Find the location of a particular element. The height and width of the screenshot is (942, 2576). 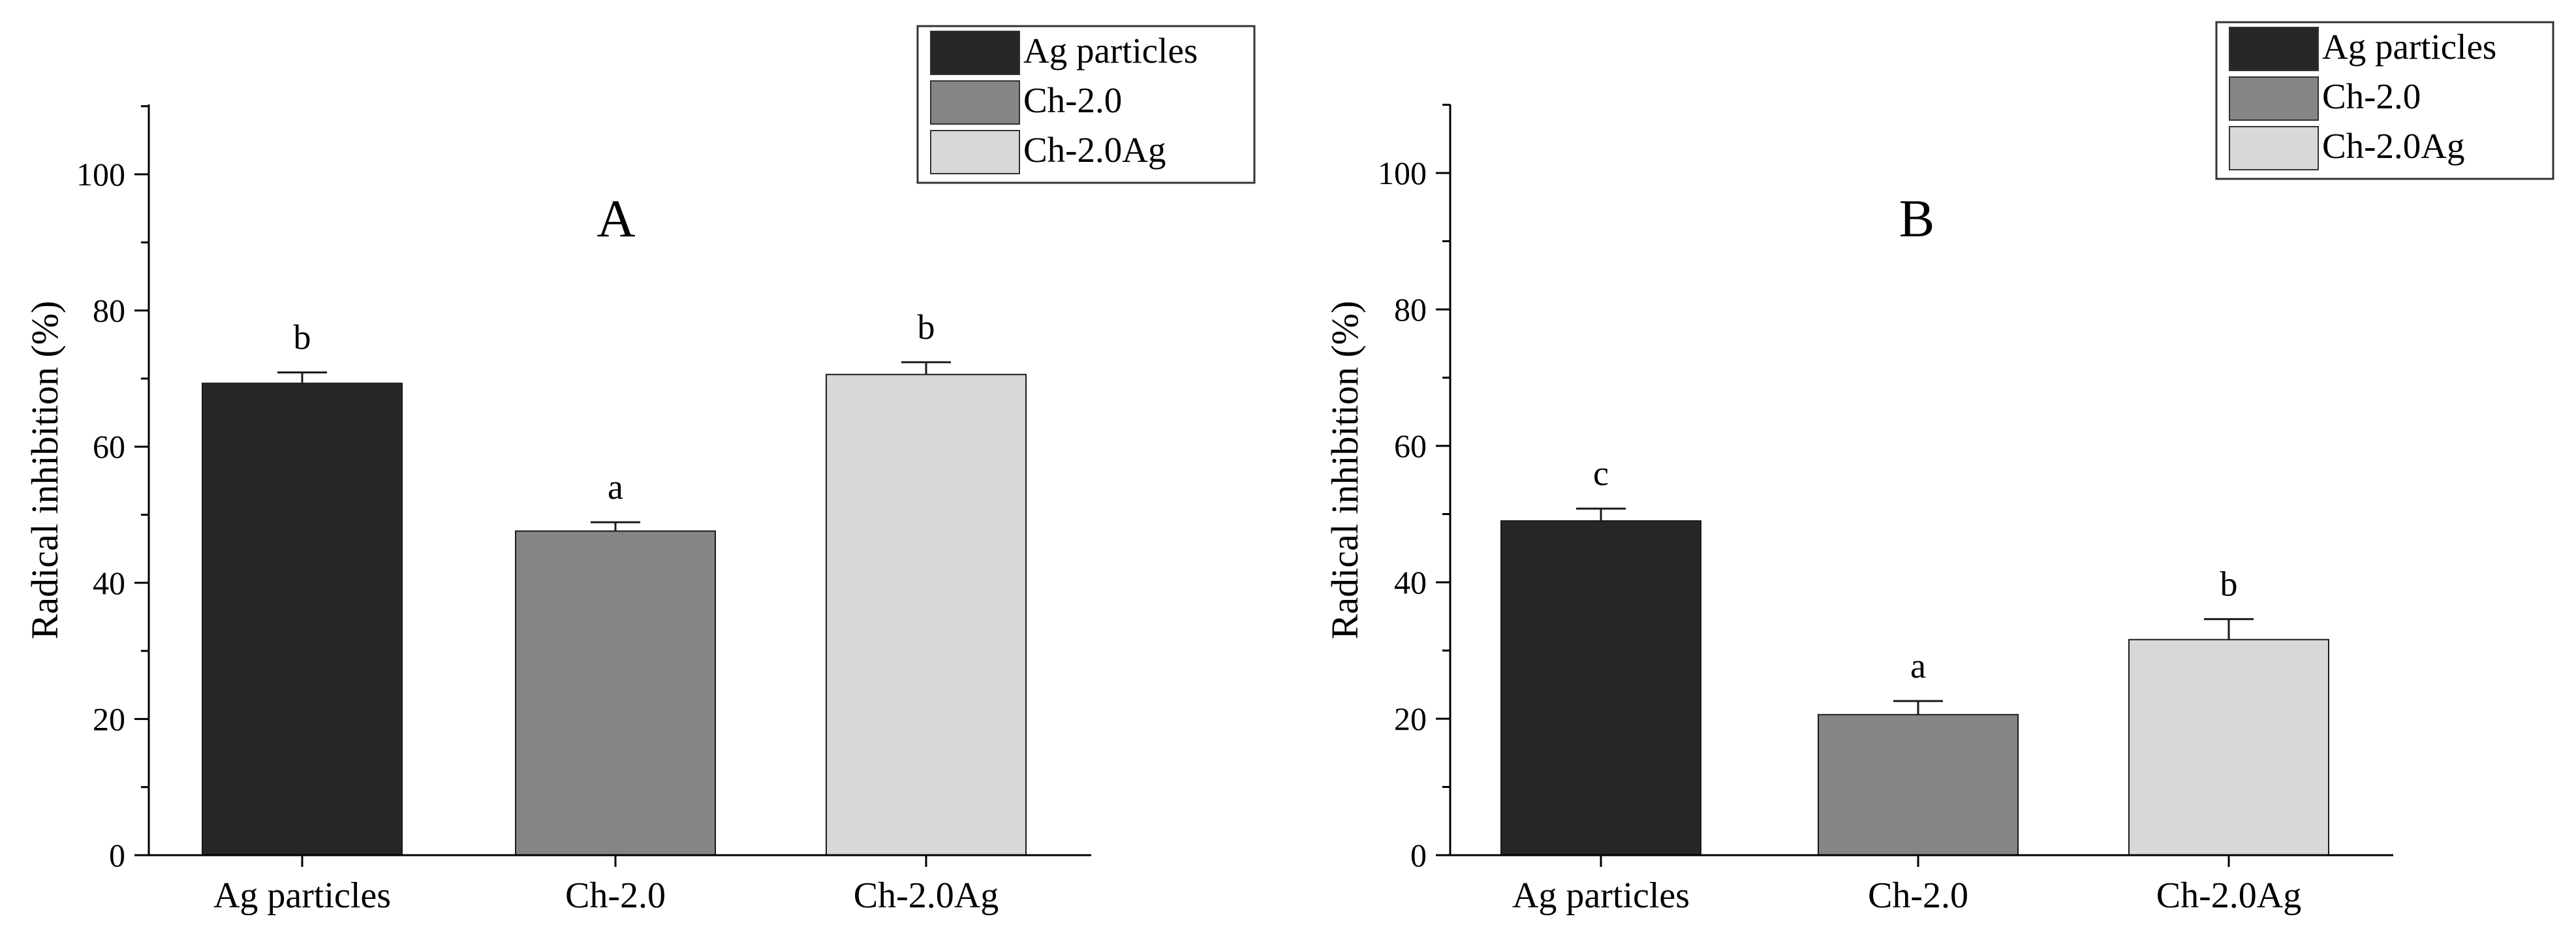

significance-label: c is located at coordinates (1601, 473).